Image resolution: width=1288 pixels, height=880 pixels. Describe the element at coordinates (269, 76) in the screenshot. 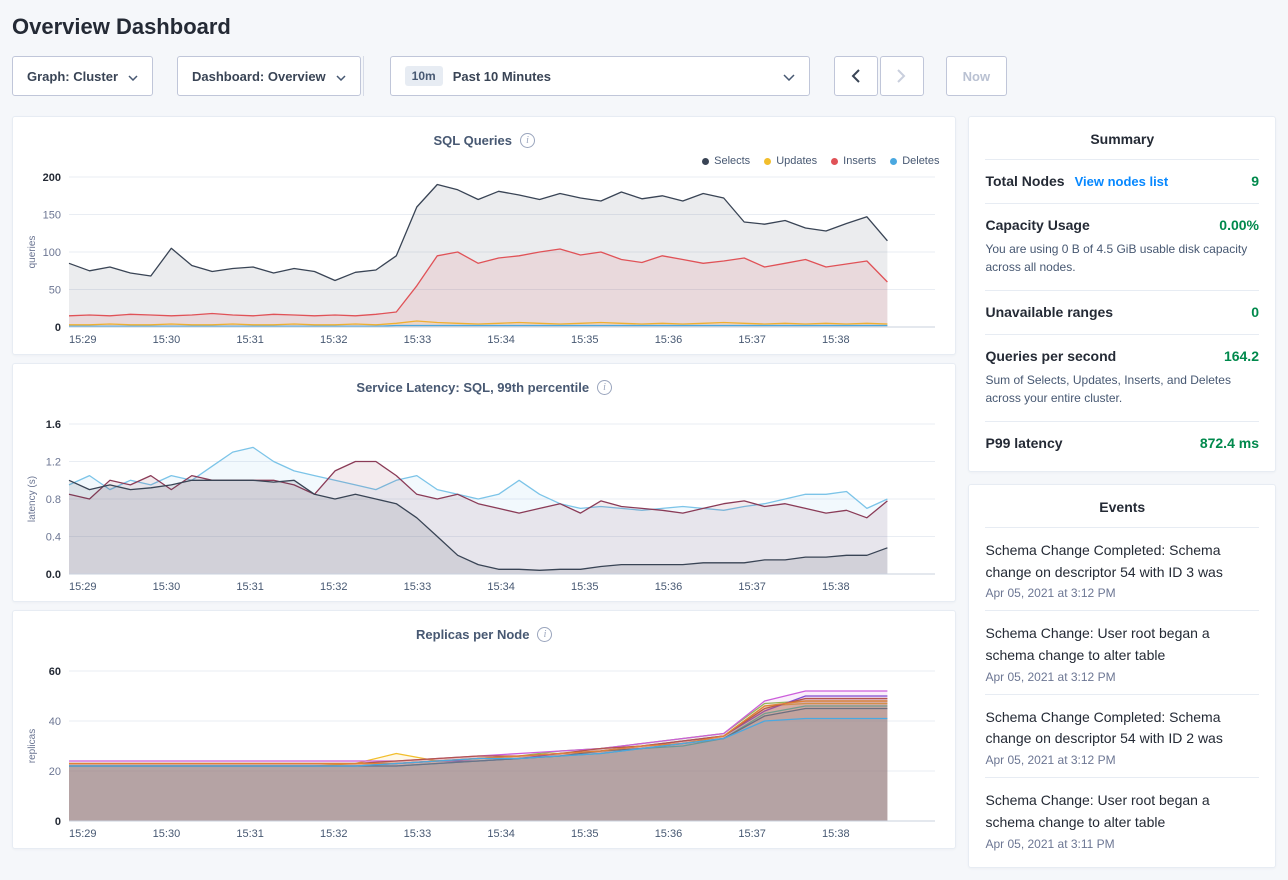

I see `dashboard-dropdown: Dashboard: Overview` at that location.